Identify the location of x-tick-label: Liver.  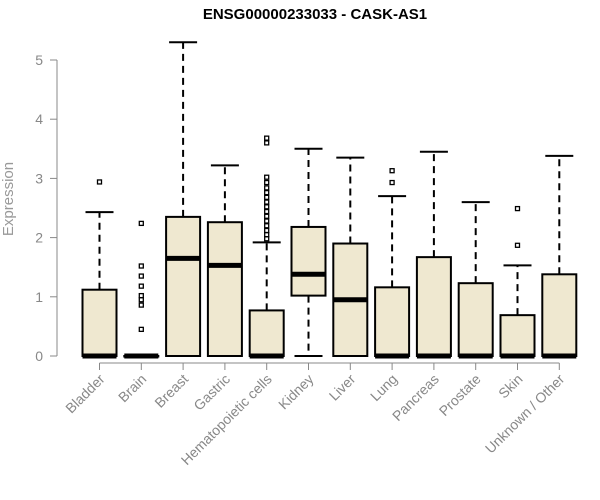
(342, 387).